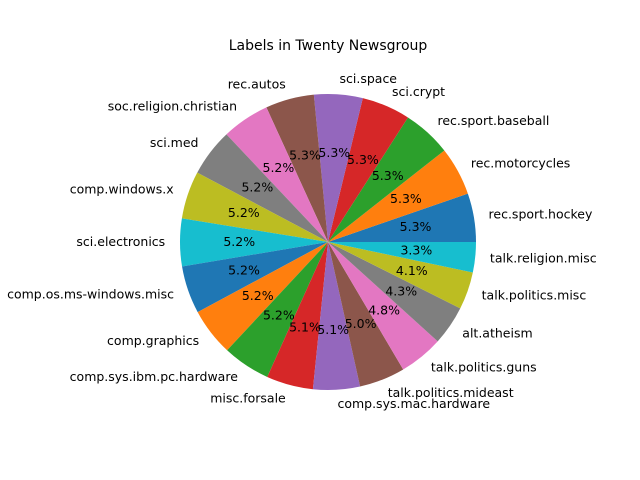 The height and width of the screenshot is (480, 640). What do you see at coordinates (248, 398) in the screenshot?
I see `slice-label: misc.forsale` at bounding box center [248, 398].